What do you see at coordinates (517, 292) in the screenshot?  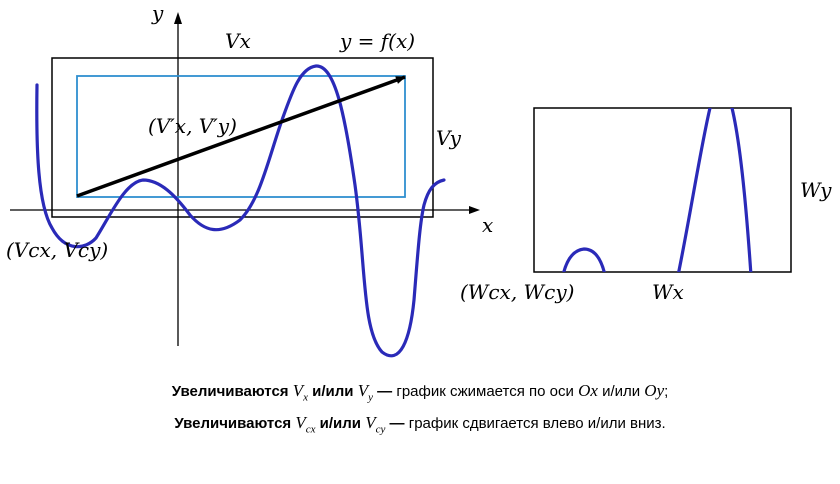 I see `window-corner-label: (Wcx, Wcy)` at bounding box center [517, 292].